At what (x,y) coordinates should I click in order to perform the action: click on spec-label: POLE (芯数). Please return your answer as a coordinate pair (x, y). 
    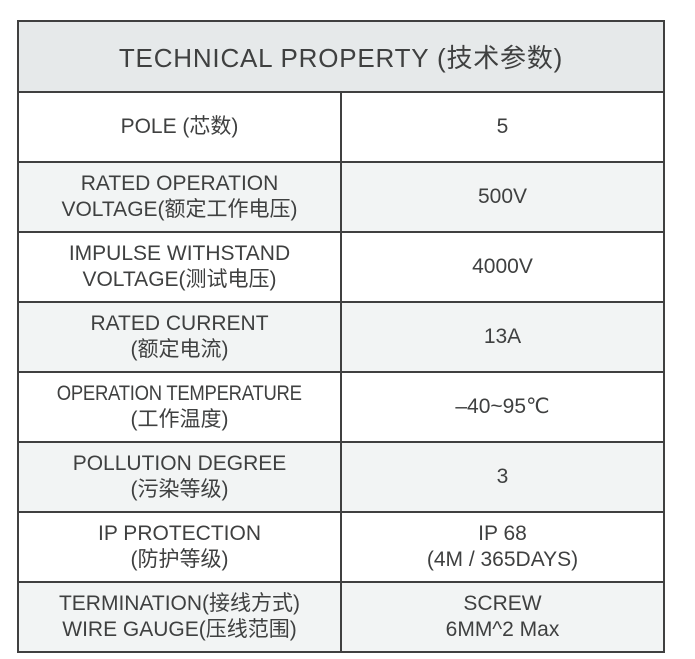
    Looking at the image, I should click on (179, 127).